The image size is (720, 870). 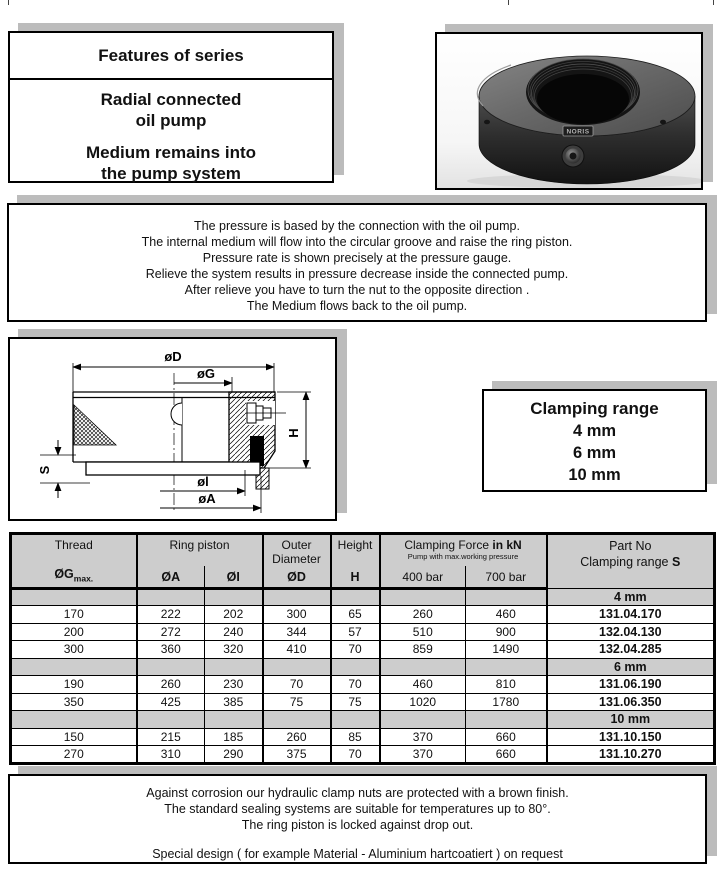 I want to click on value-cell: 290, so click(x=234, y=754).